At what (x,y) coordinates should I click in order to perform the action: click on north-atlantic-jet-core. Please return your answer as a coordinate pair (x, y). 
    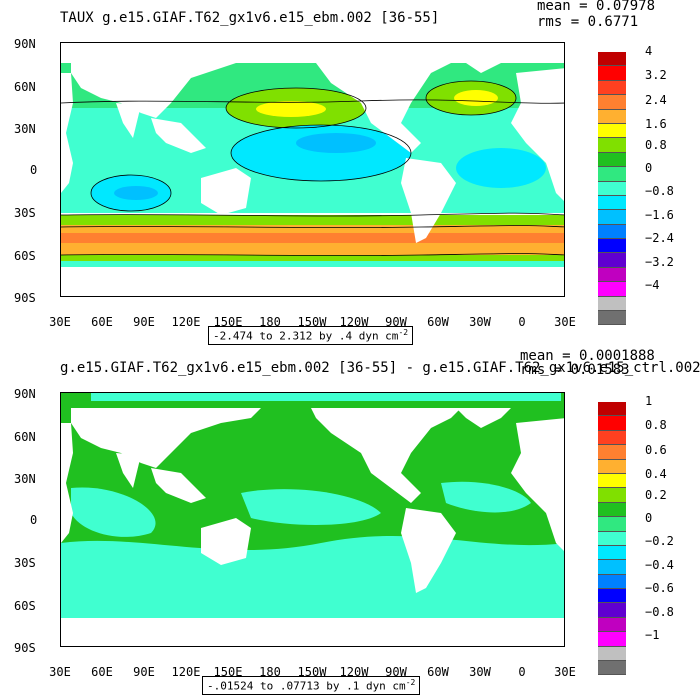
    Looking at the image, I should click on (476, 98).